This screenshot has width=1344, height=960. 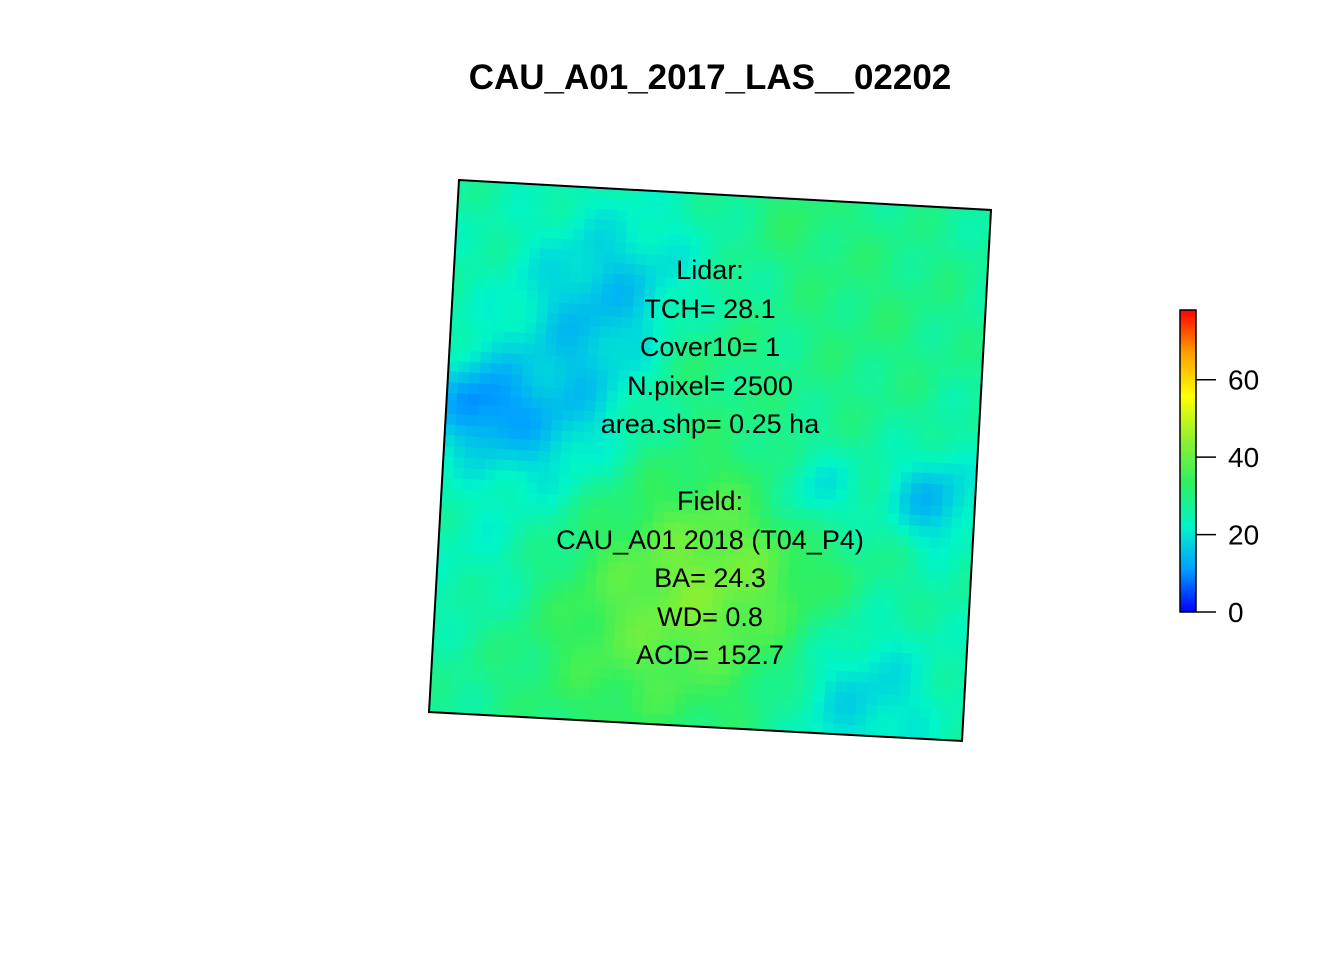 What do you see at coordinates (710, 655) in the screenshot?
I see `acd-text: ACD= 152.7` at bounding box center [710, 655].